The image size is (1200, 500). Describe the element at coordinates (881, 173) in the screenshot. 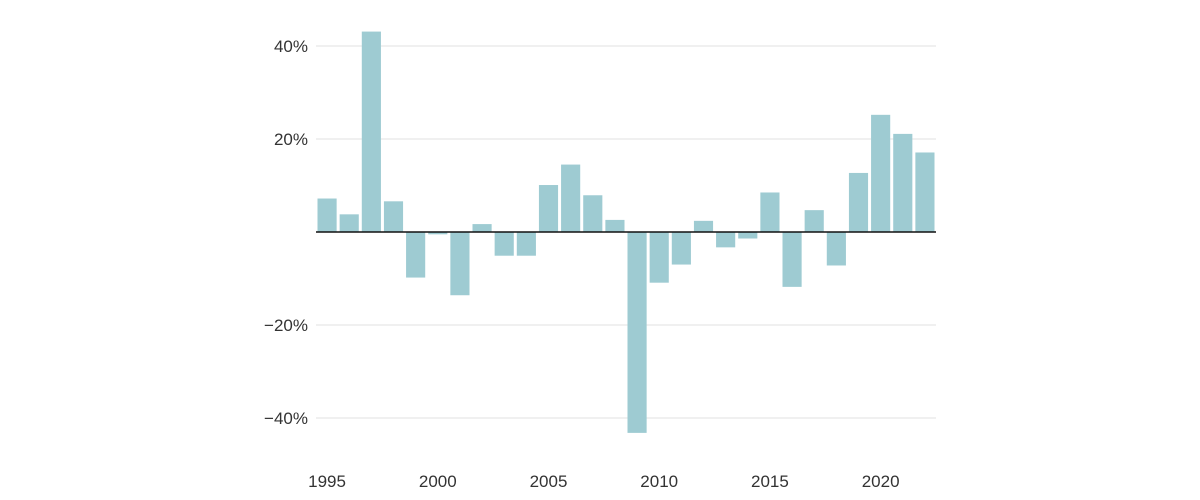

I see `bar-2020` at that location.